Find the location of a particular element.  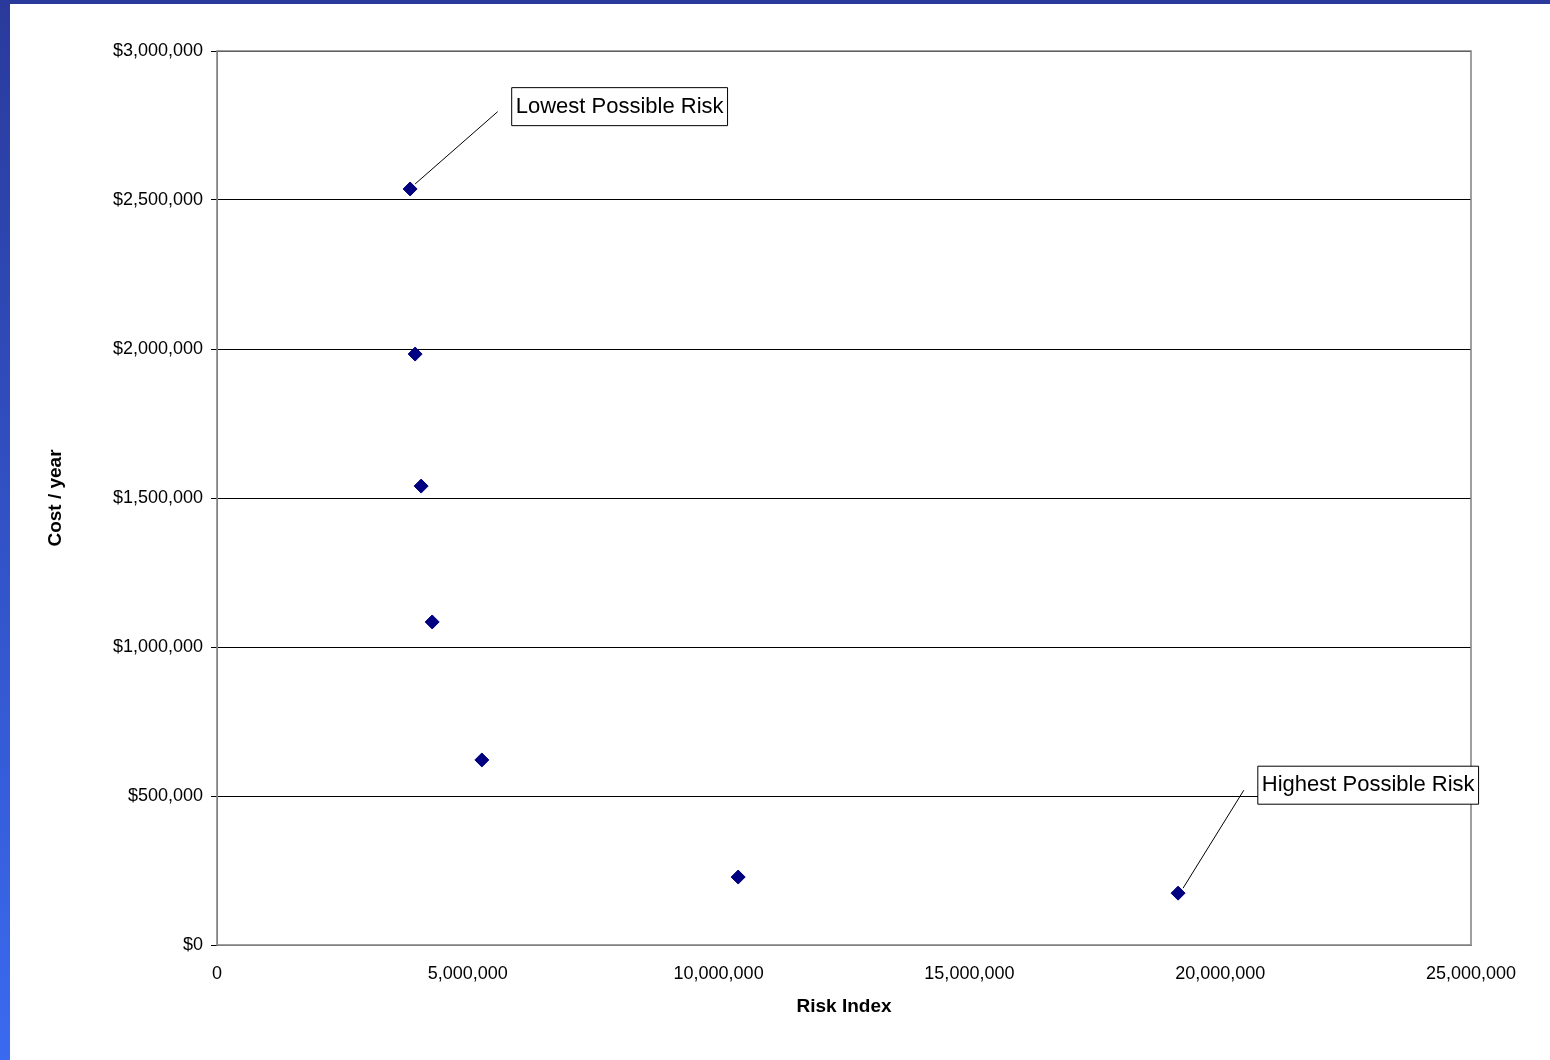

annotation: Lowest Possible Risk is located at coordinates (620, 105).